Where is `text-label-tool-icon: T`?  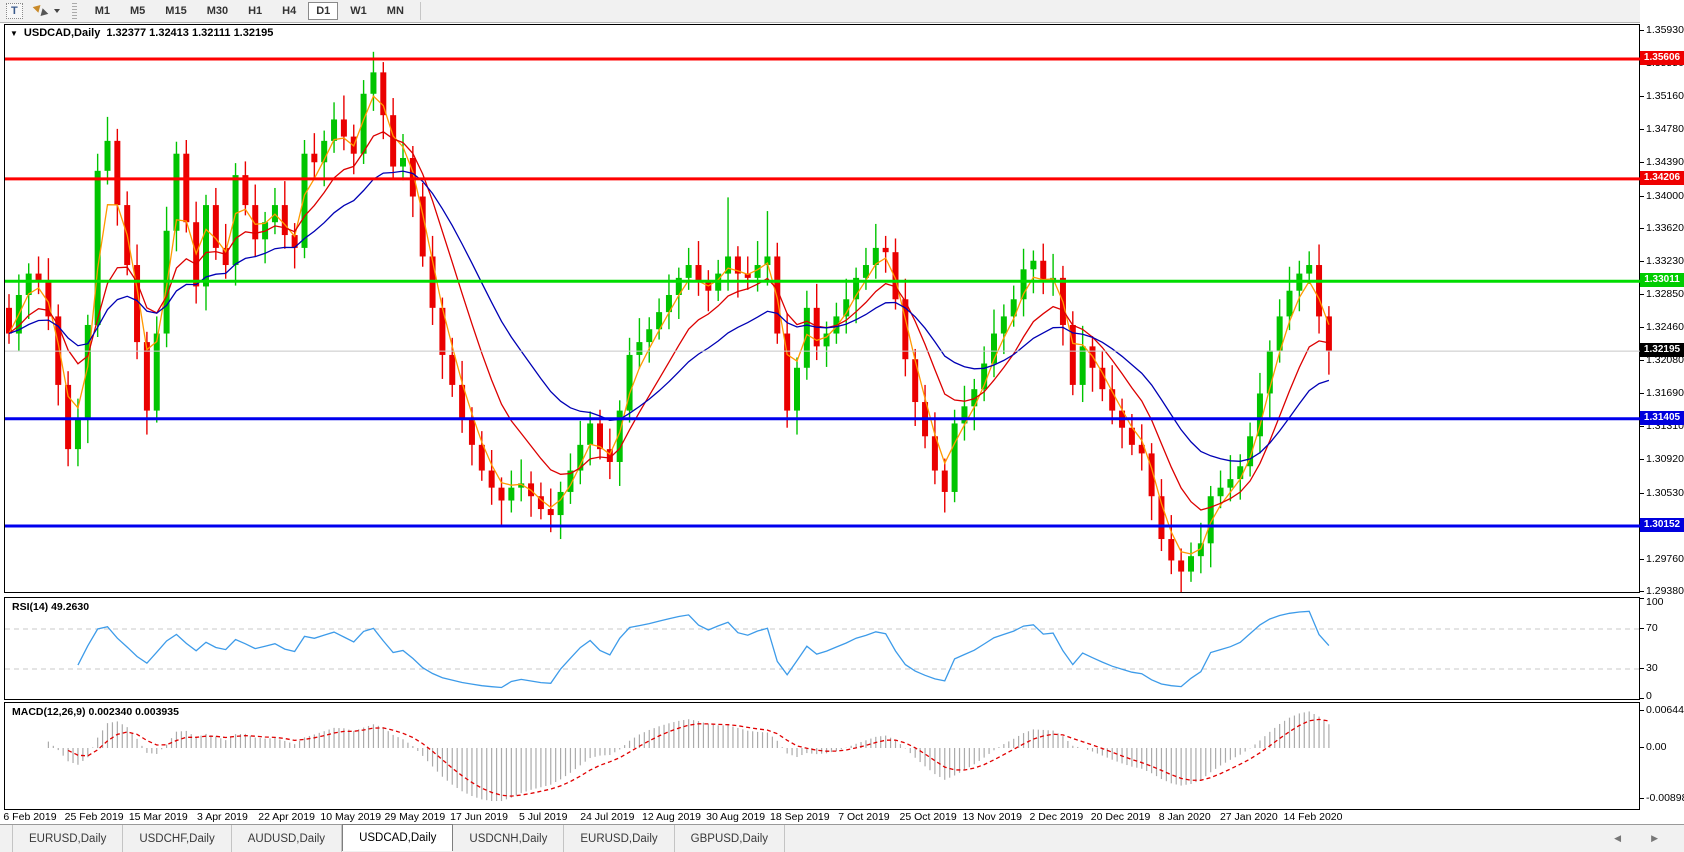
text-label-tool-icon: T is located at coordinates (14, 11).